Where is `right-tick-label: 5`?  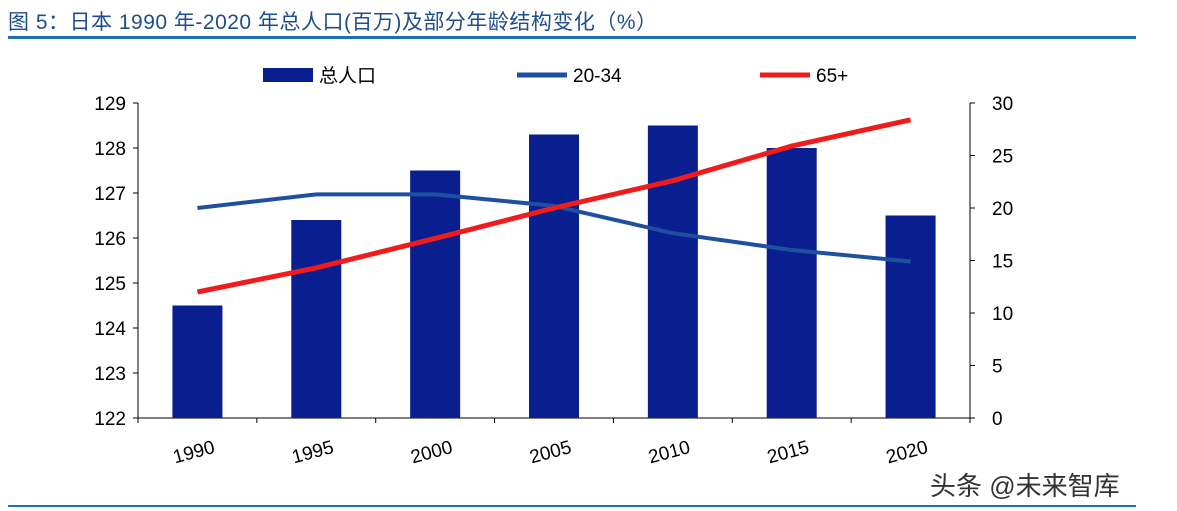
right-tick-label: 5 is located at coordinates (997, 367).